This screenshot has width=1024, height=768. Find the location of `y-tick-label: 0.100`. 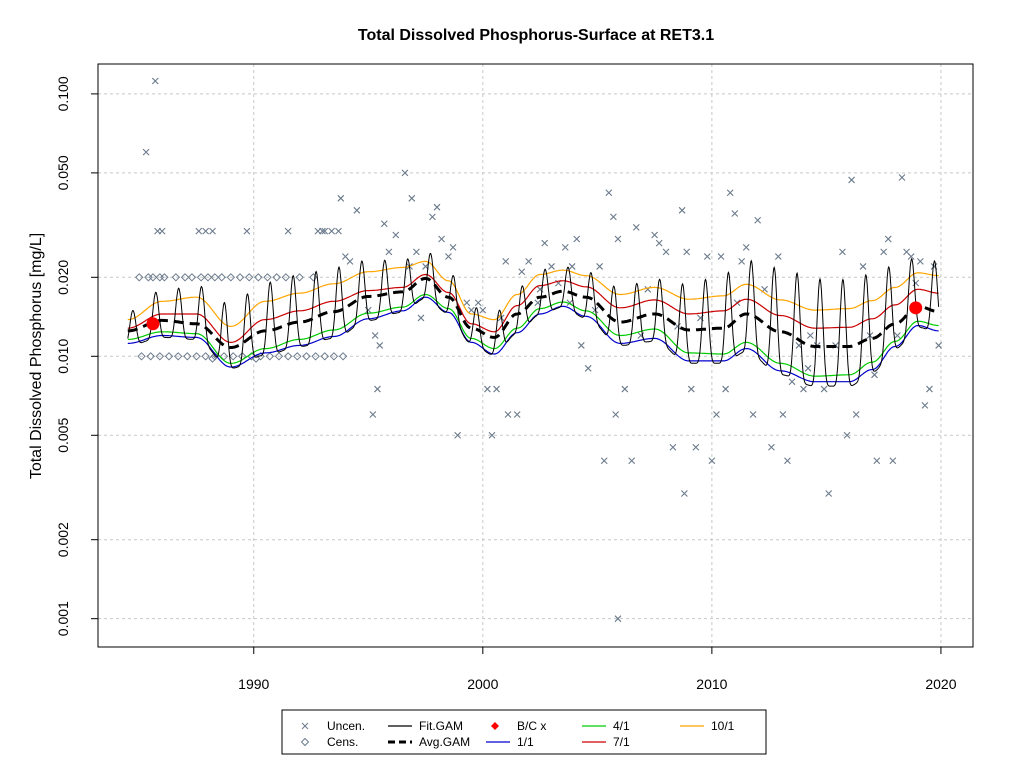

y-tick-label: 0.100 is located at coordinates (63, 93).